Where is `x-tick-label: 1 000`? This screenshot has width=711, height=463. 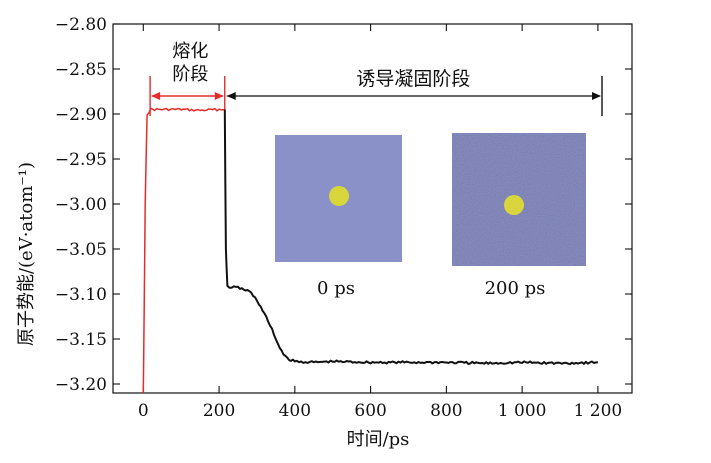
x-tick-label: 1 000 is located at coordinates (522, 411).